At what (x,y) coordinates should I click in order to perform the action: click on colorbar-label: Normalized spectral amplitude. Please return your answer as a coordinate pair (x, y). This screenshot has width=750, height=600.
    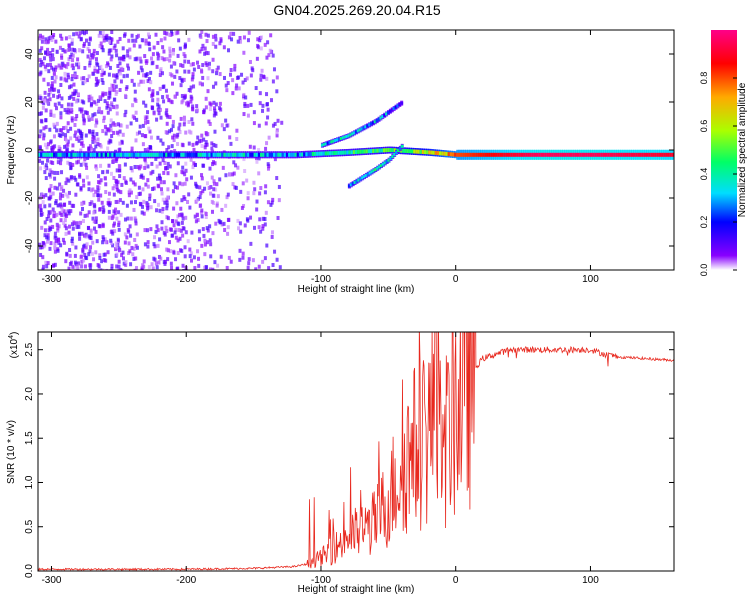
    Looking at the image, I should click on (742, 149).